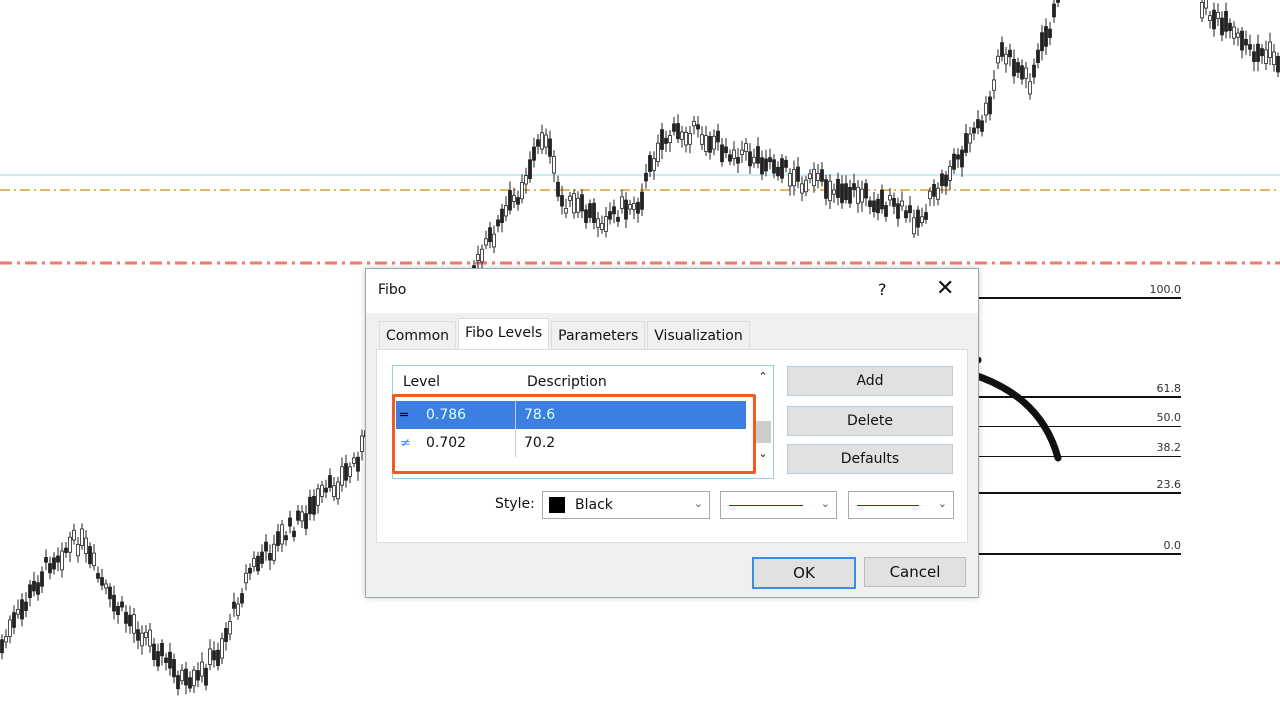  What do you see at coordinates (763, 453) in the screenshot?
I see `scroll-down-icon: ⌄` at bounding box center [763, 453].